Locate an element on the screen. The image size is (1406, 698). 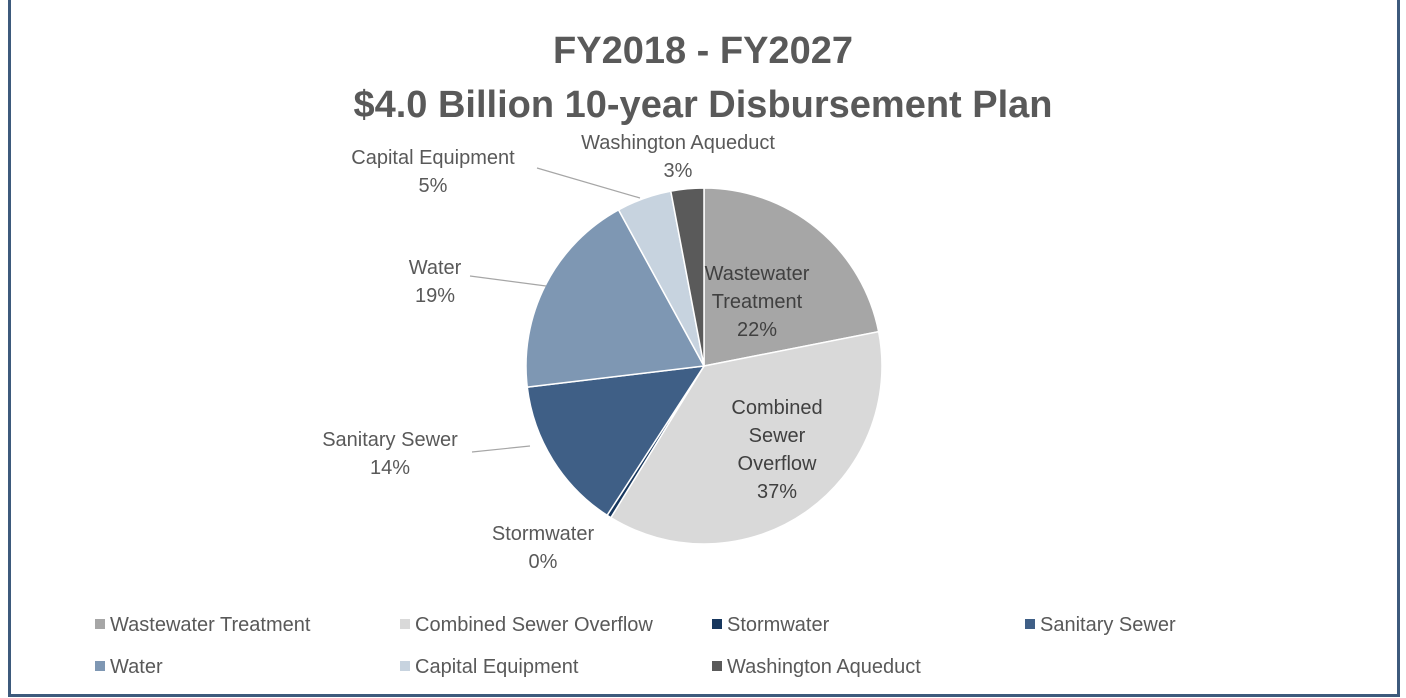
legend-label: Stormwater is located at coordinates (778, 625).